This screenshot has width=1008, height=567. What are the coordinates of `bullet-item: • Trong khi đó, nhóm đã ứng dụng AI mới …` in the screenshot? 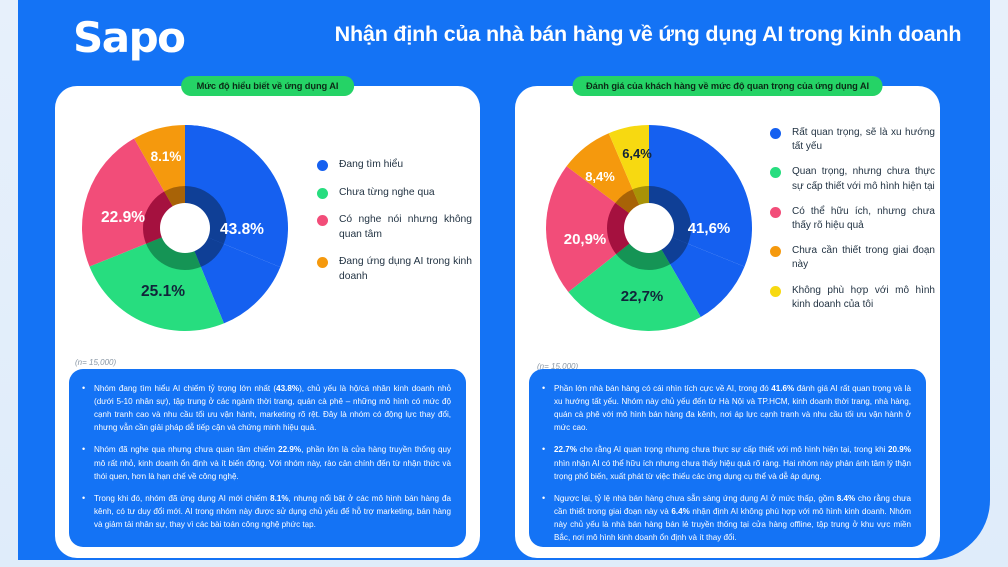 It's located at (266, 511).